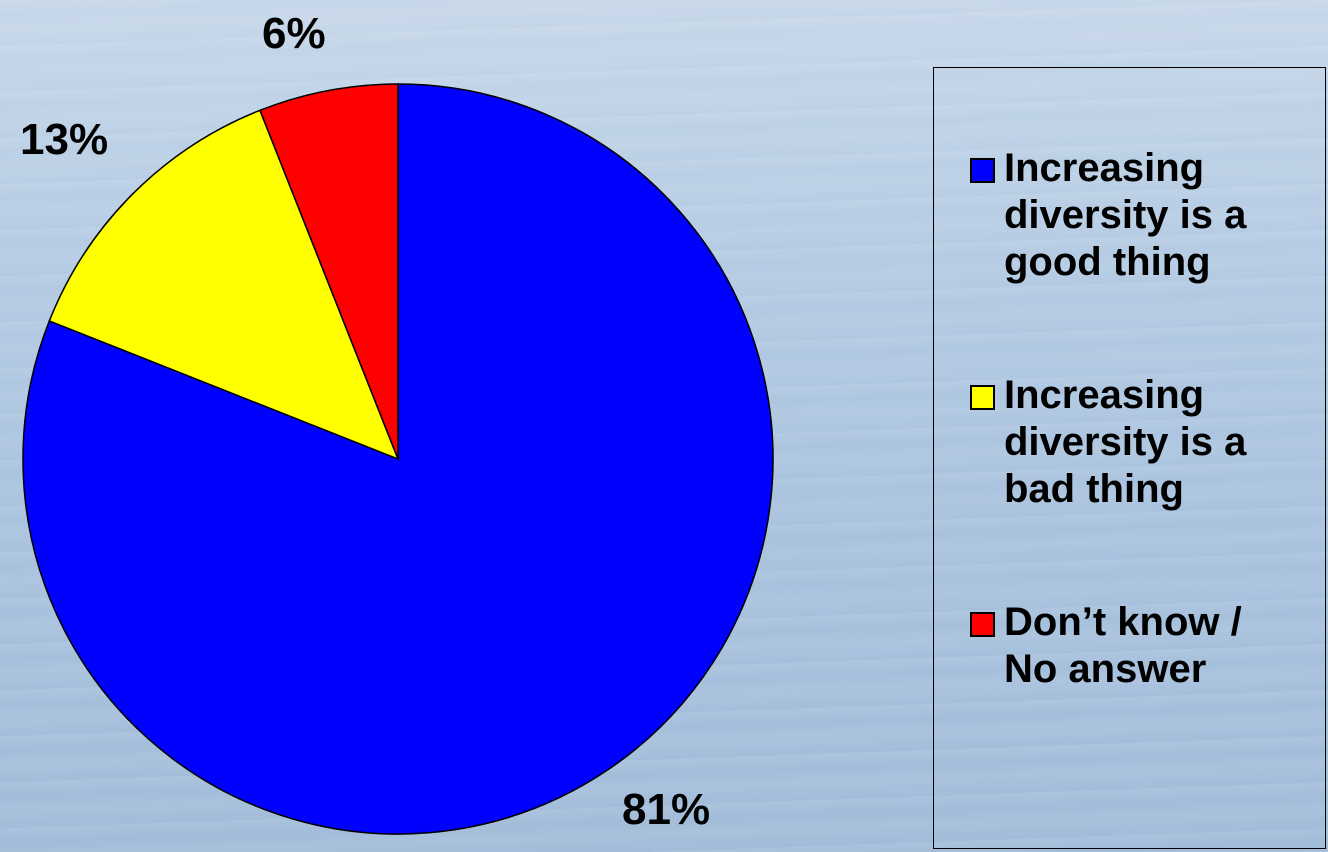 The image size is (1328, 852). I want to click on legend-swatch-blue, so click(982, 170).